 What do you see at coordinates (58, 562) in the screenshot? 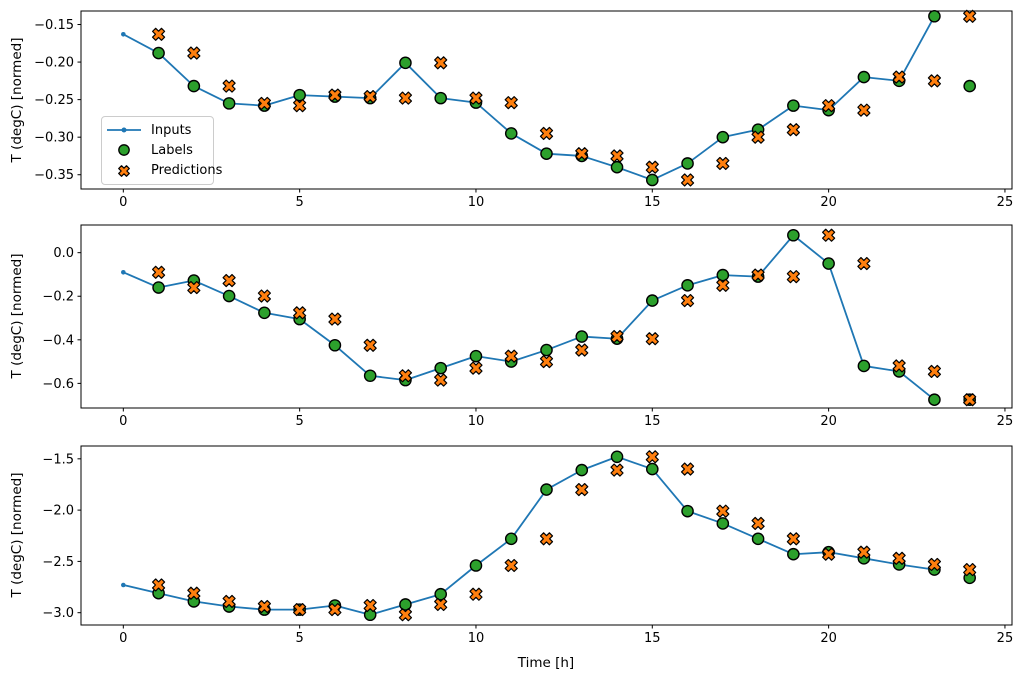
I see `y-tick-label: −2.5` at bounding box center [58, 562].